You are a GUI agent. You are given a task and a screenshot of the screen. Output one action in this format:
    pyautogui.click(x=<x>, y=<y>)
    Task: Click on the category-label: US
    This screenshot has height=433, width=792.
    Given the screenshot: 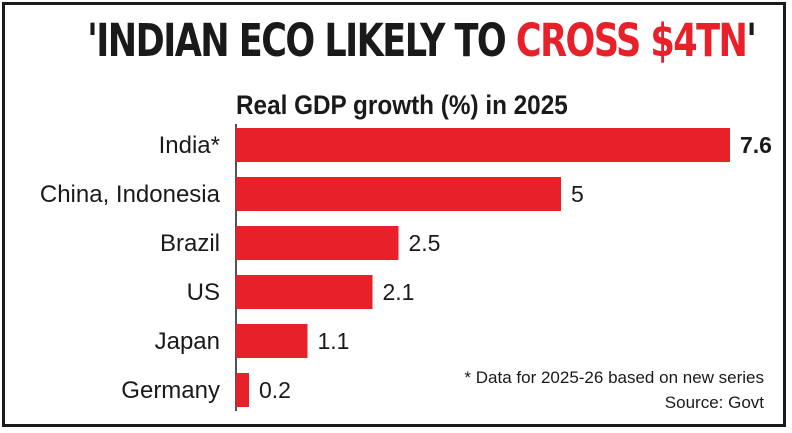 What is the action you would take?
    pyautogui.click(x=203, y=292)
    